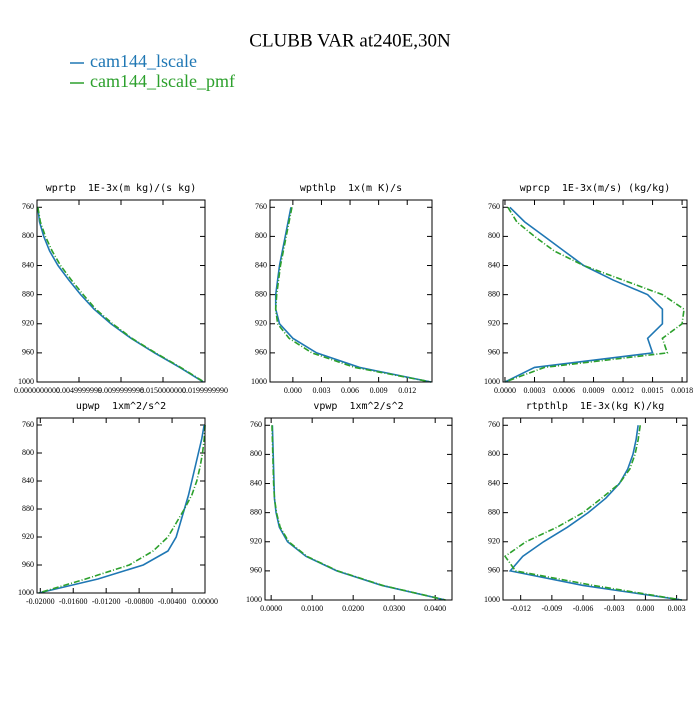  Describe the element at coordinates (121, 188) in the screenshot. I see `panel-title: wprtp 1E-3x(m kg)/(s kg)` at that location.